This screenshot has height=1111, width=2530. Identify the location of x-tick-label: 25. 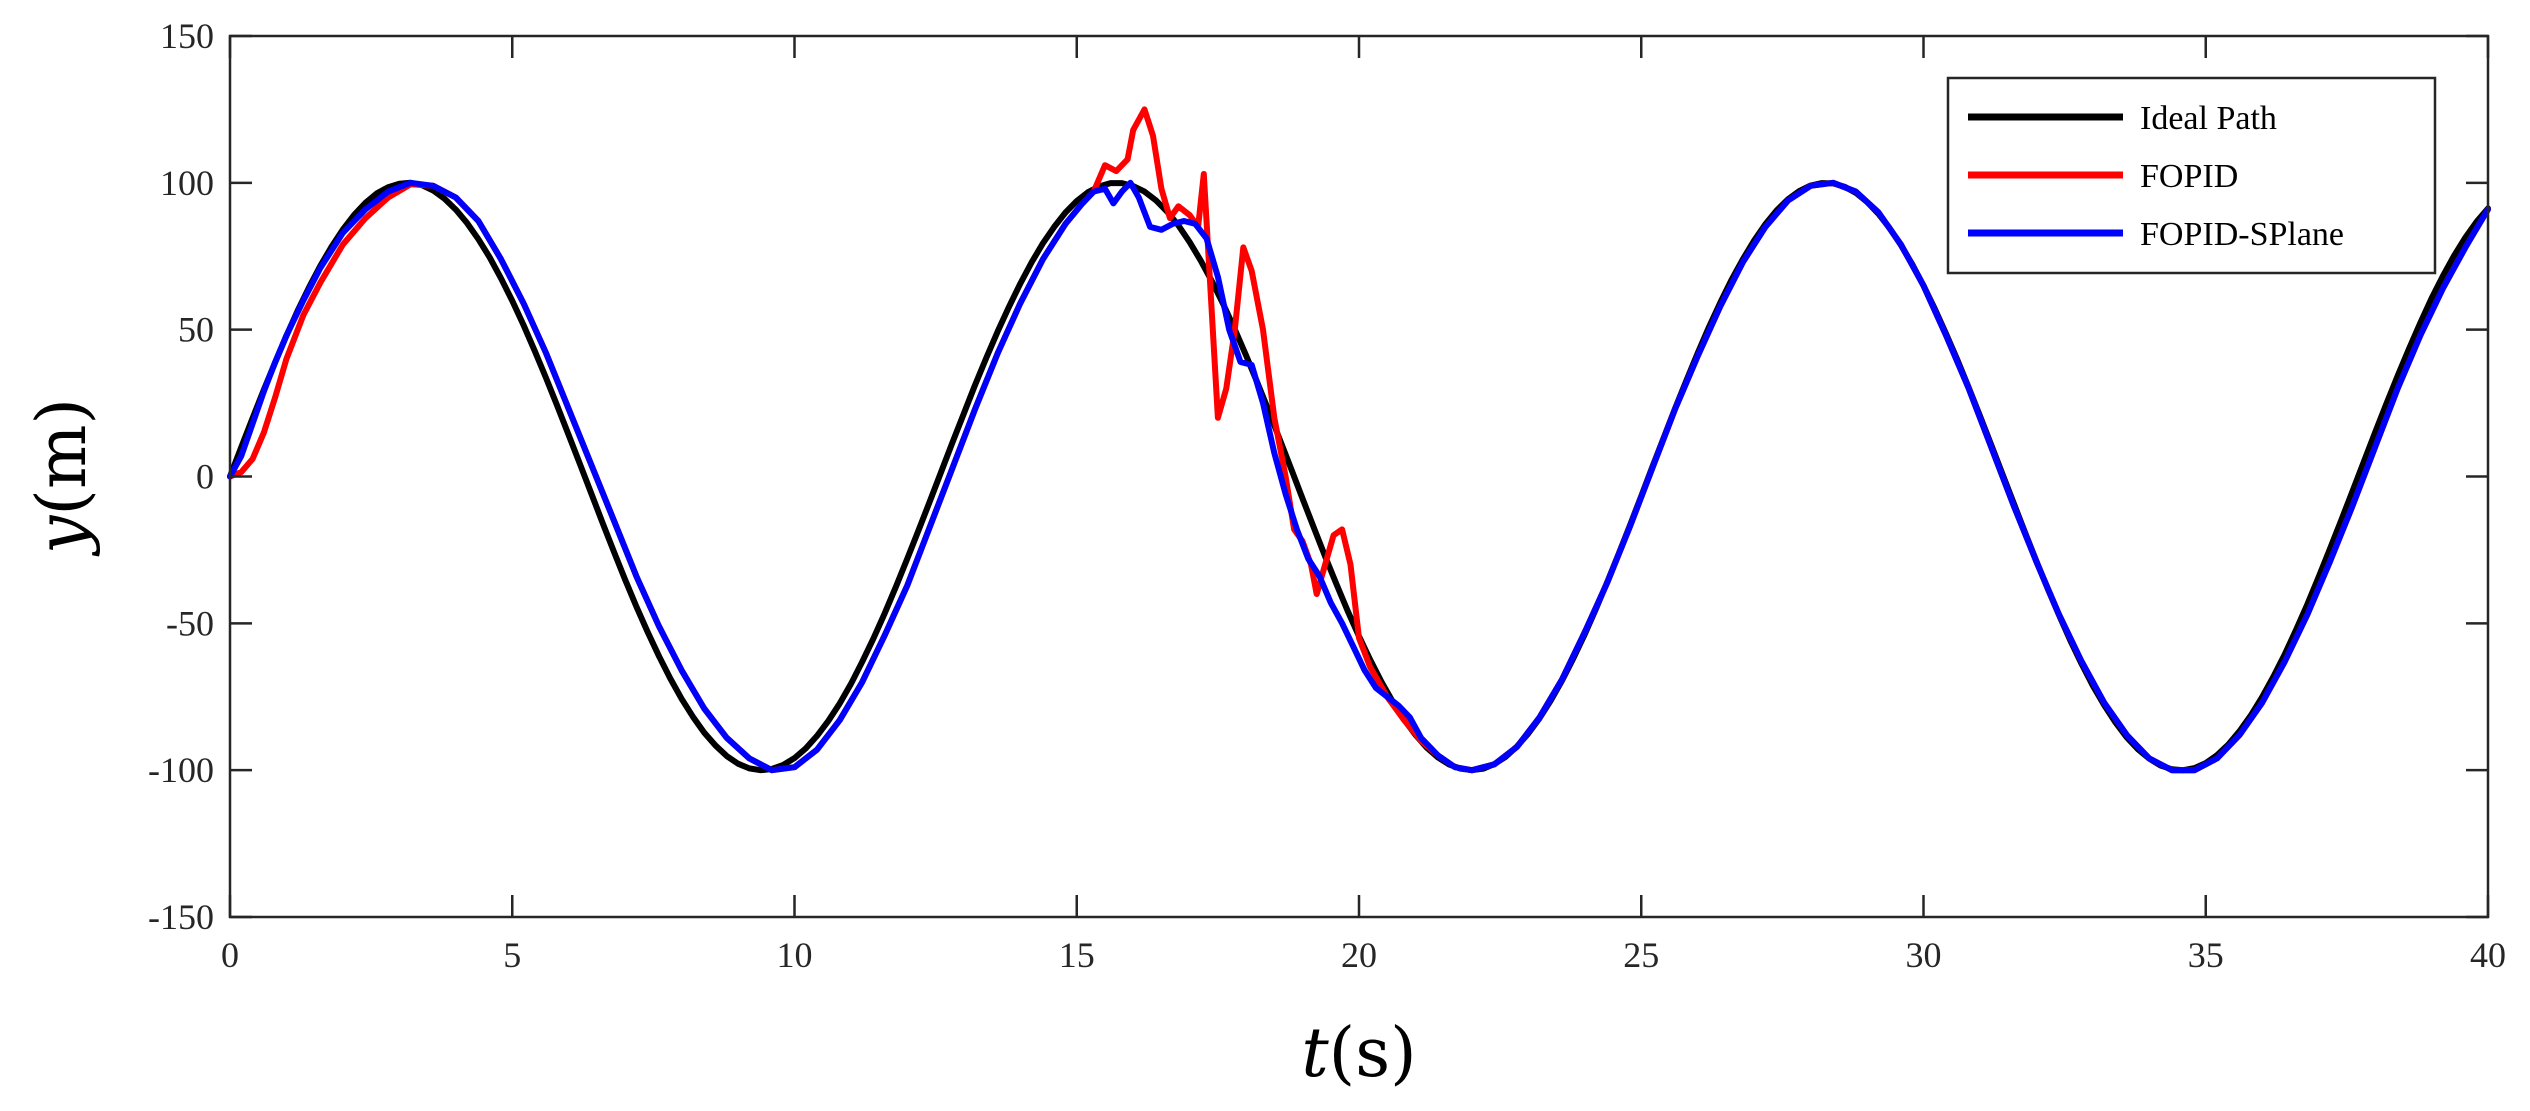
(1641, 955).